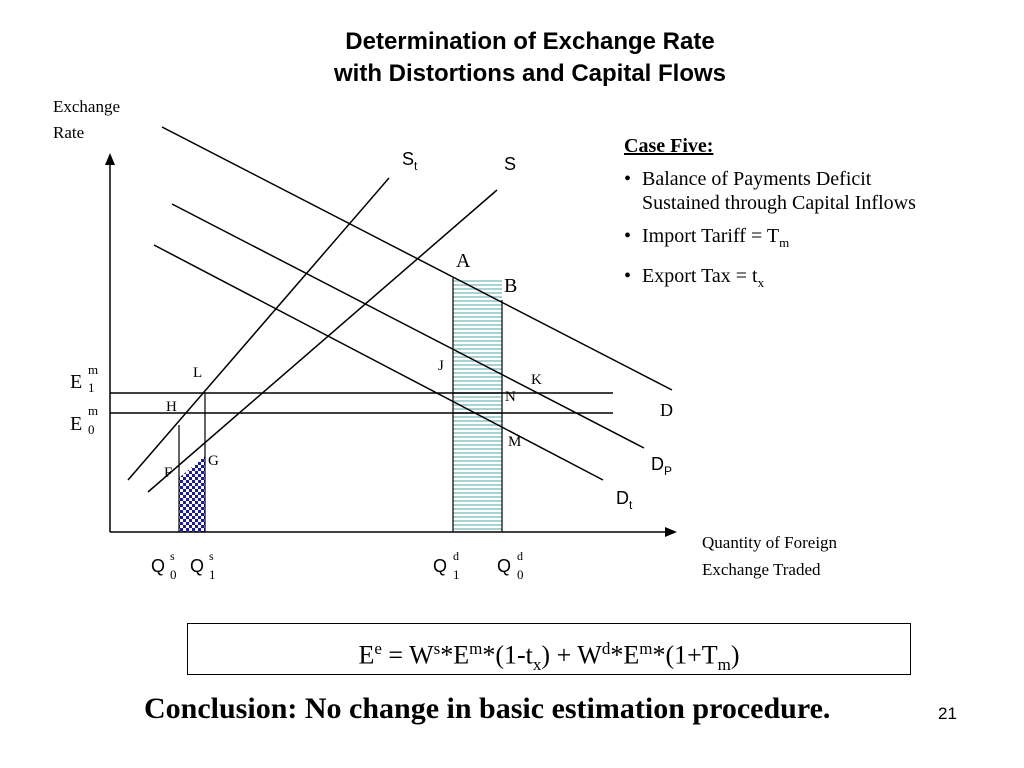  I want to click on curve-label-d: D, so click(666, 410).